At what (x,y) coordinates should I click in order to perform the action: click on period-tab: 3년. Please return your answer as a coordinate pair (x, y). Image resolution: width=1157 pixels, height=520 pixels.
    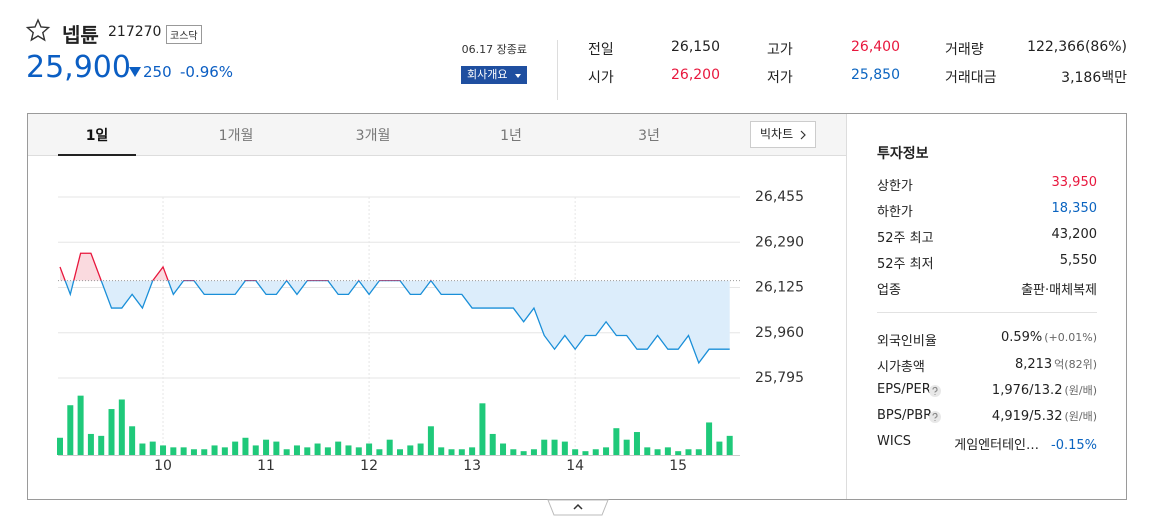
    Looking at the image, I should click on (649, 136).